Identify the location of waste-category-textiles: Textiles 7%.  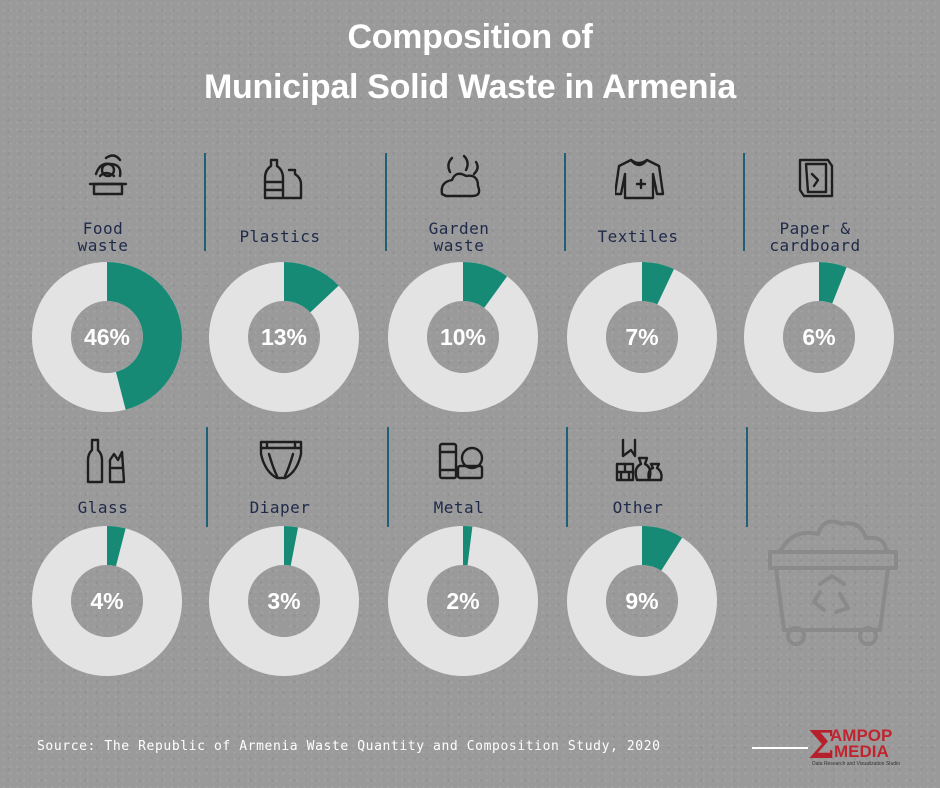
(638, 283).